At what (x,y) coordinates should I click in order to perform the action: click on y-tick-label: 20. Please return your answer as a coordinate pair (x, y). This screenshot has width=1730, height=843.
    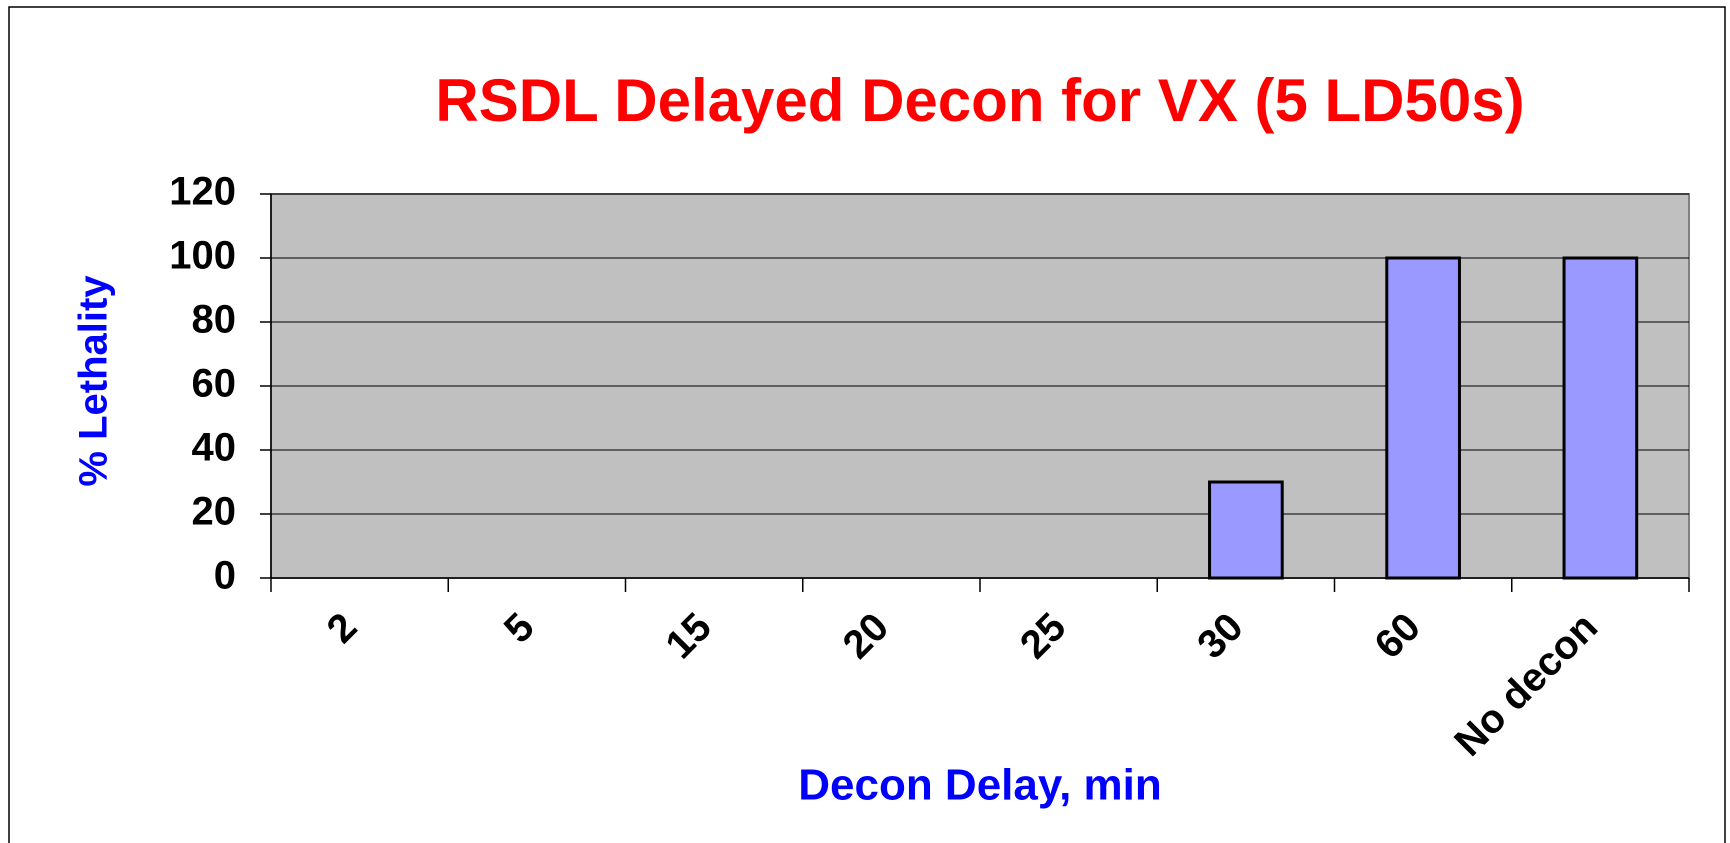
    Looking at the image, I should click on (214, 512).